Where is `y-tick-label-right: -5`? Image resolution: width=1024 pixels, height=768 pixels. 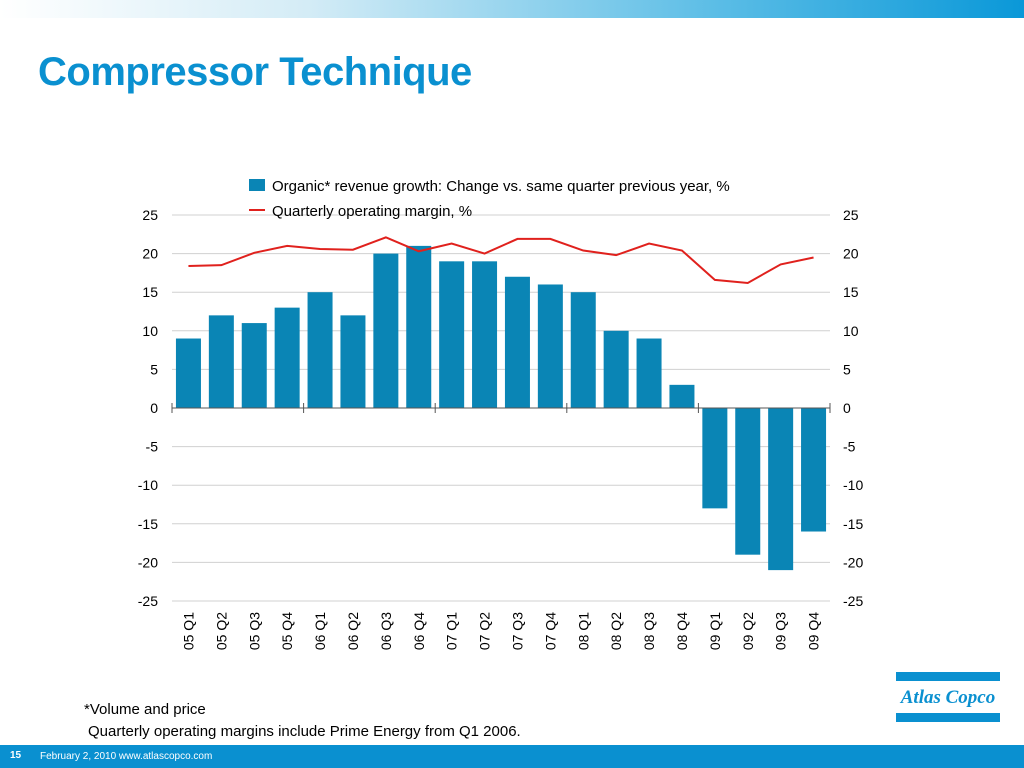
y-tick-label-right: -5 is located at coordinates (849, 447).